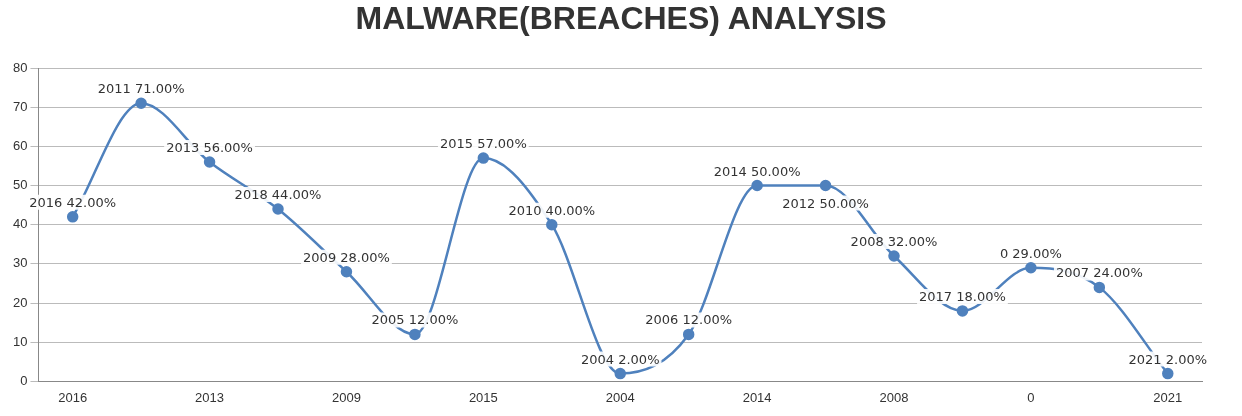  I want to click on data-label: 2009 28.00%, so click(346, 257).